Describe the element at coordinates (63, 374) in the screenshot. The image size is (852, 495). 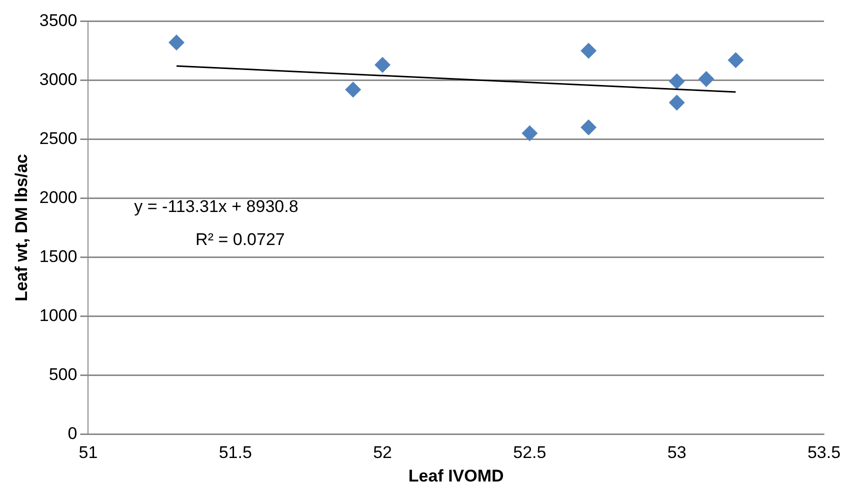
I see `y-tick-label: 500` at that location.